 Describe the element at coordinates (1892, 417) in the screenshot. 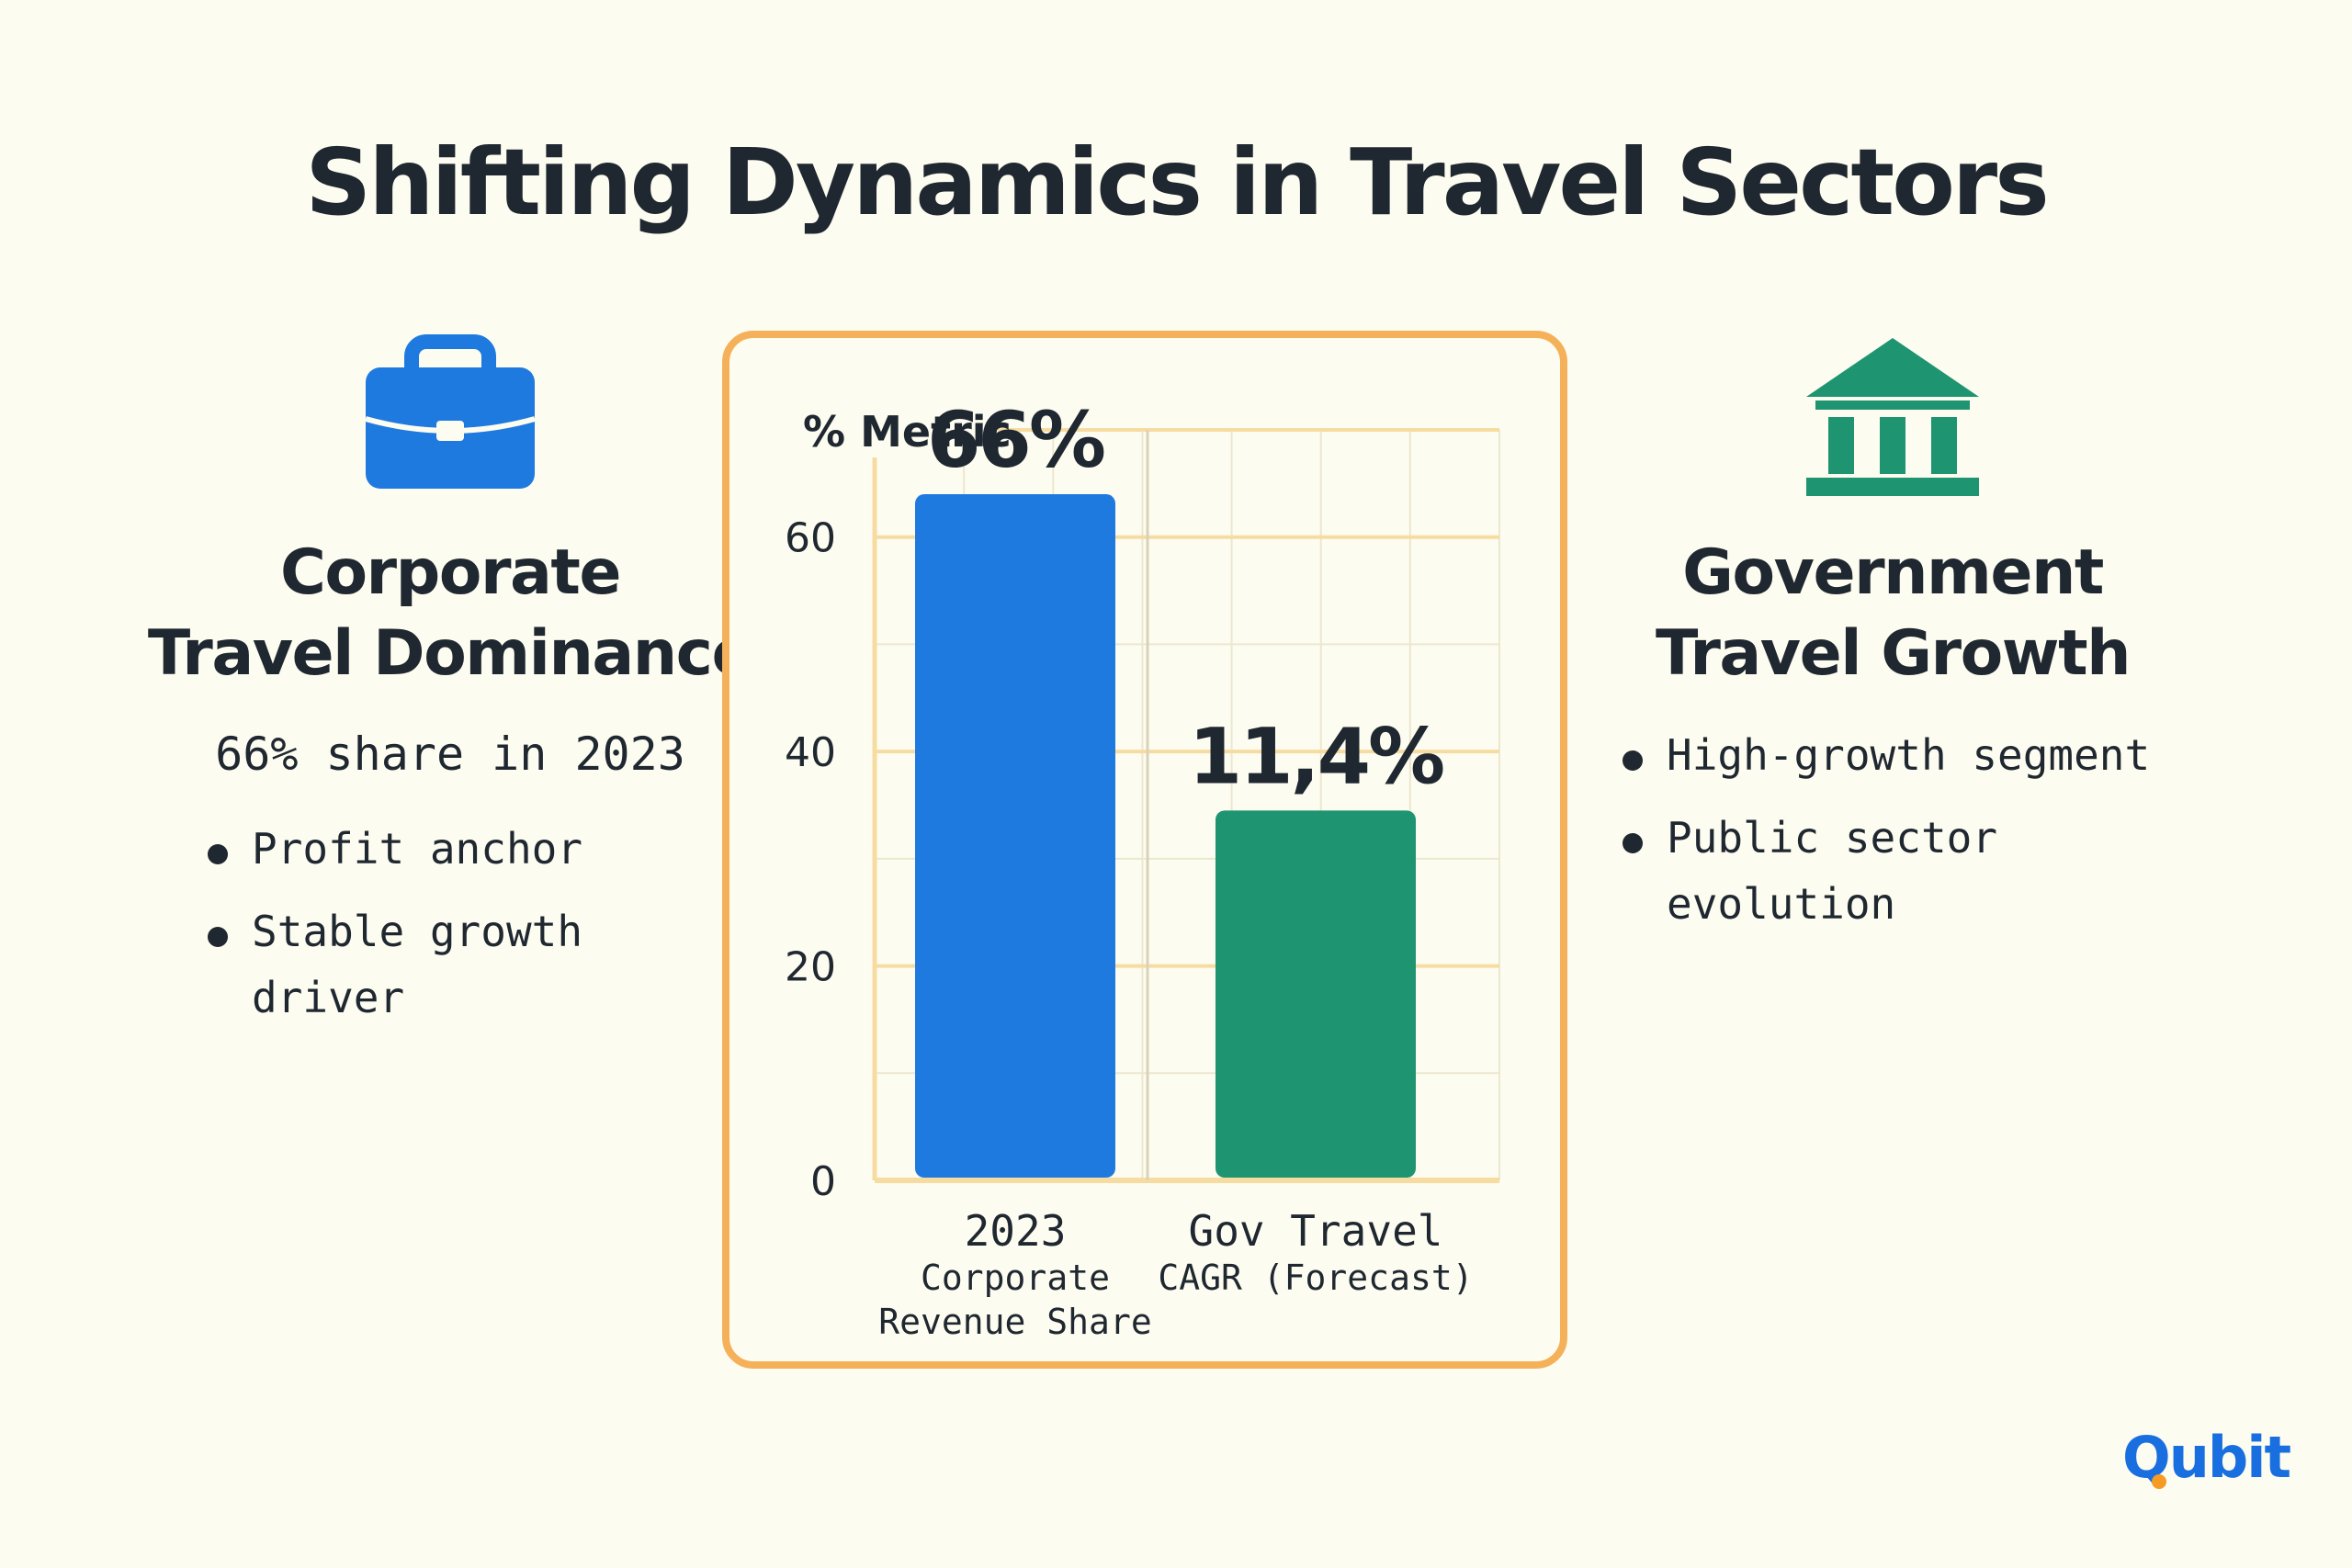

I see `government-building-icon` at that location.